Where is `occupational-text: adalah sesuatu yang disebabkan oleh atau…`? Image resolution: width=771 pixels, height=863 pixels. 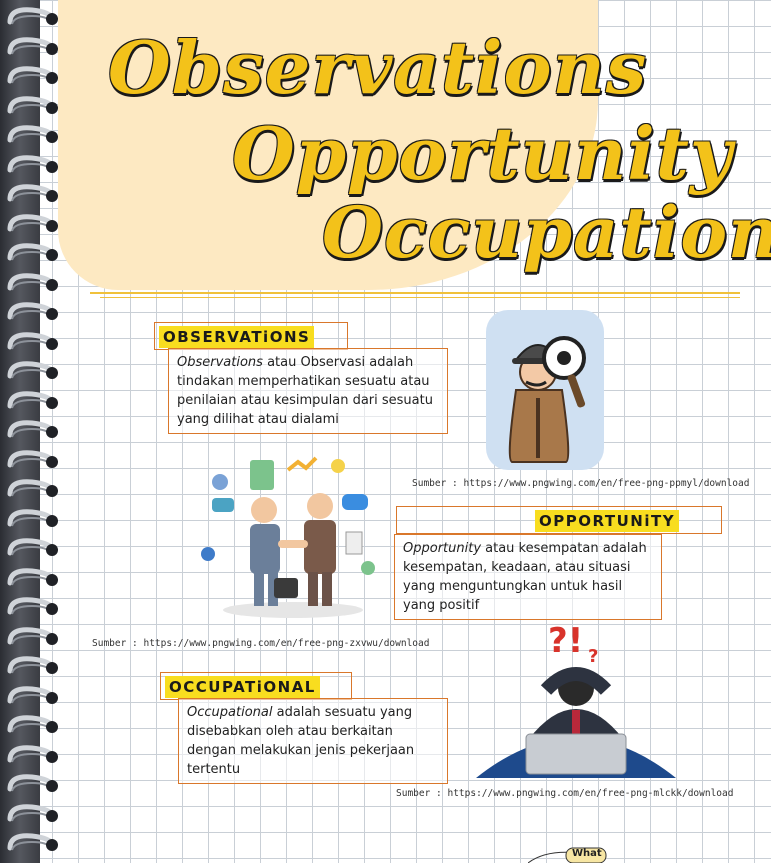
occupational-text: adalah sesuatu yang disebabkan oleh atau… is located at coordinates (301, 741).